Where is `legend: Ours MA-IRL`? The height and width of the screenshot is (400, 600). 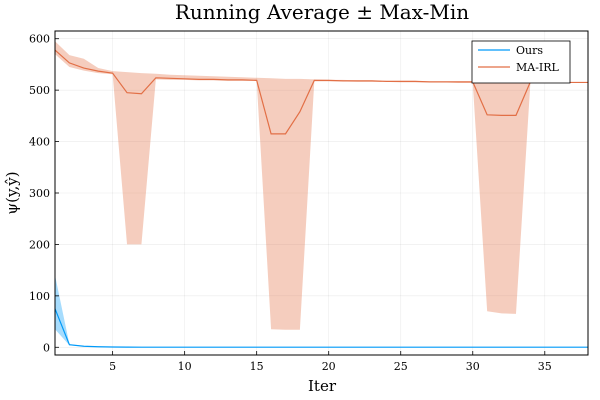
legend: Ours MA-IRL is located at coordinates (521, 62).